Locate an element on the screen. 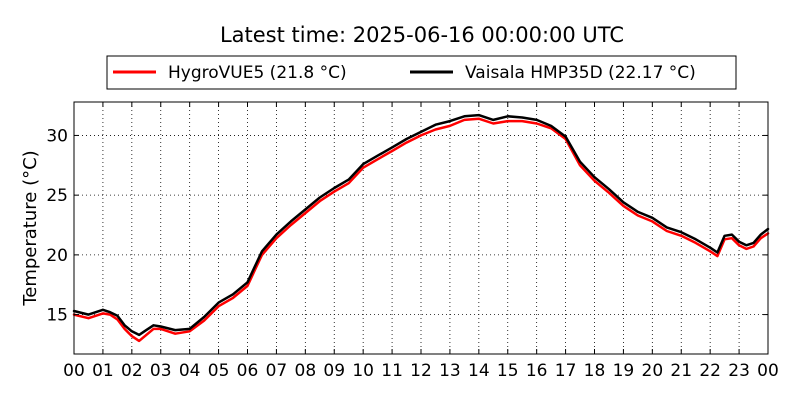 Image resolution: width=800 pixels, height=400 pixels. x-tick-label: 23 is located at coordinates (739, 371).